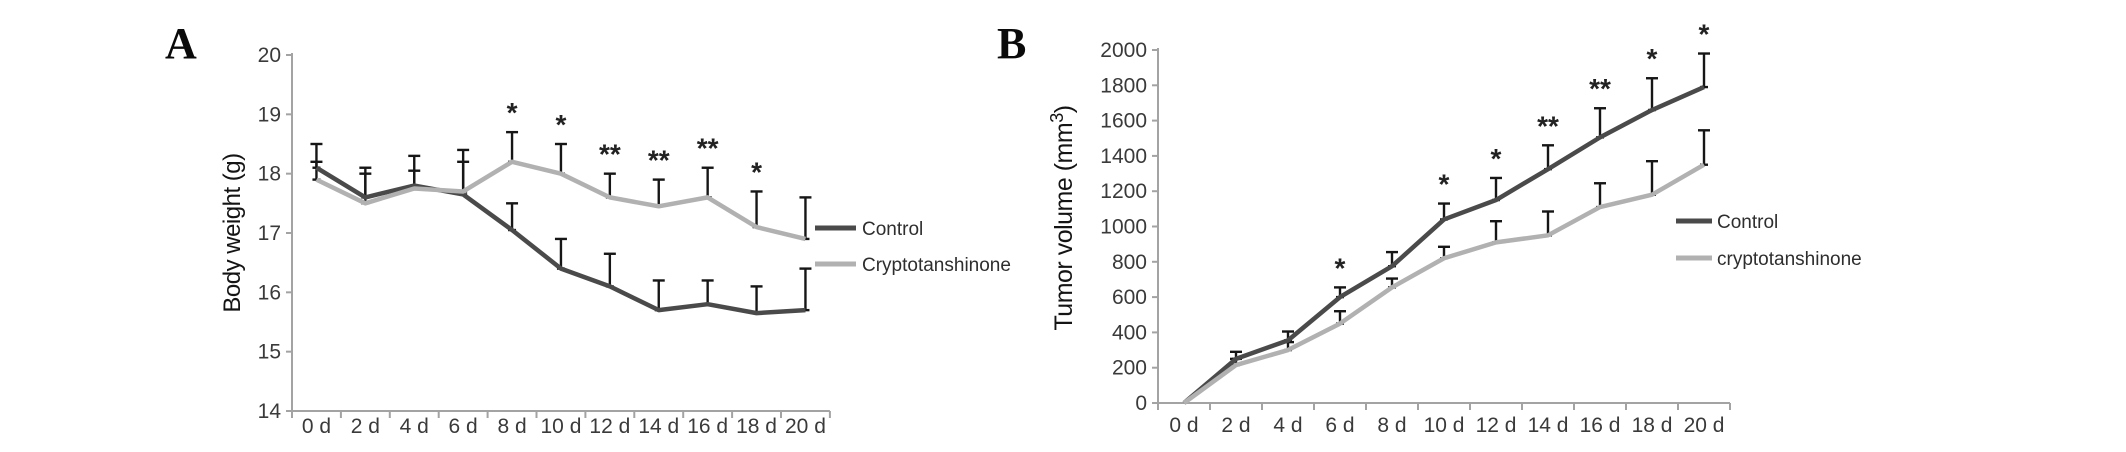 This screenshot has height=452, width=2126. Describe the element at coordinates (1123, 85) in the screenshot. I see `y-tick-label: 1800` at that location.